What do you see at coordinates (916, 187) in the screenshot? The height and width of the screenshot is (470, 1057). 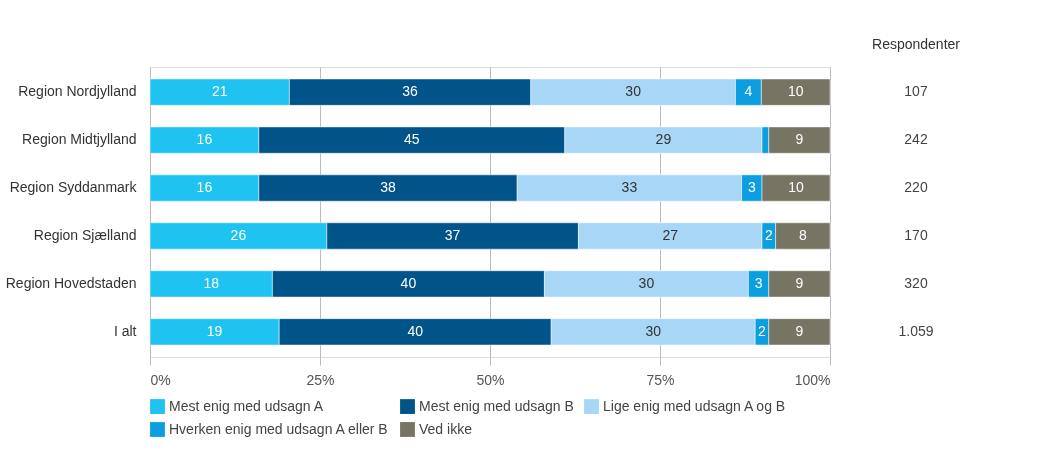 I see `text: 220` at bounding box center [916, 187].